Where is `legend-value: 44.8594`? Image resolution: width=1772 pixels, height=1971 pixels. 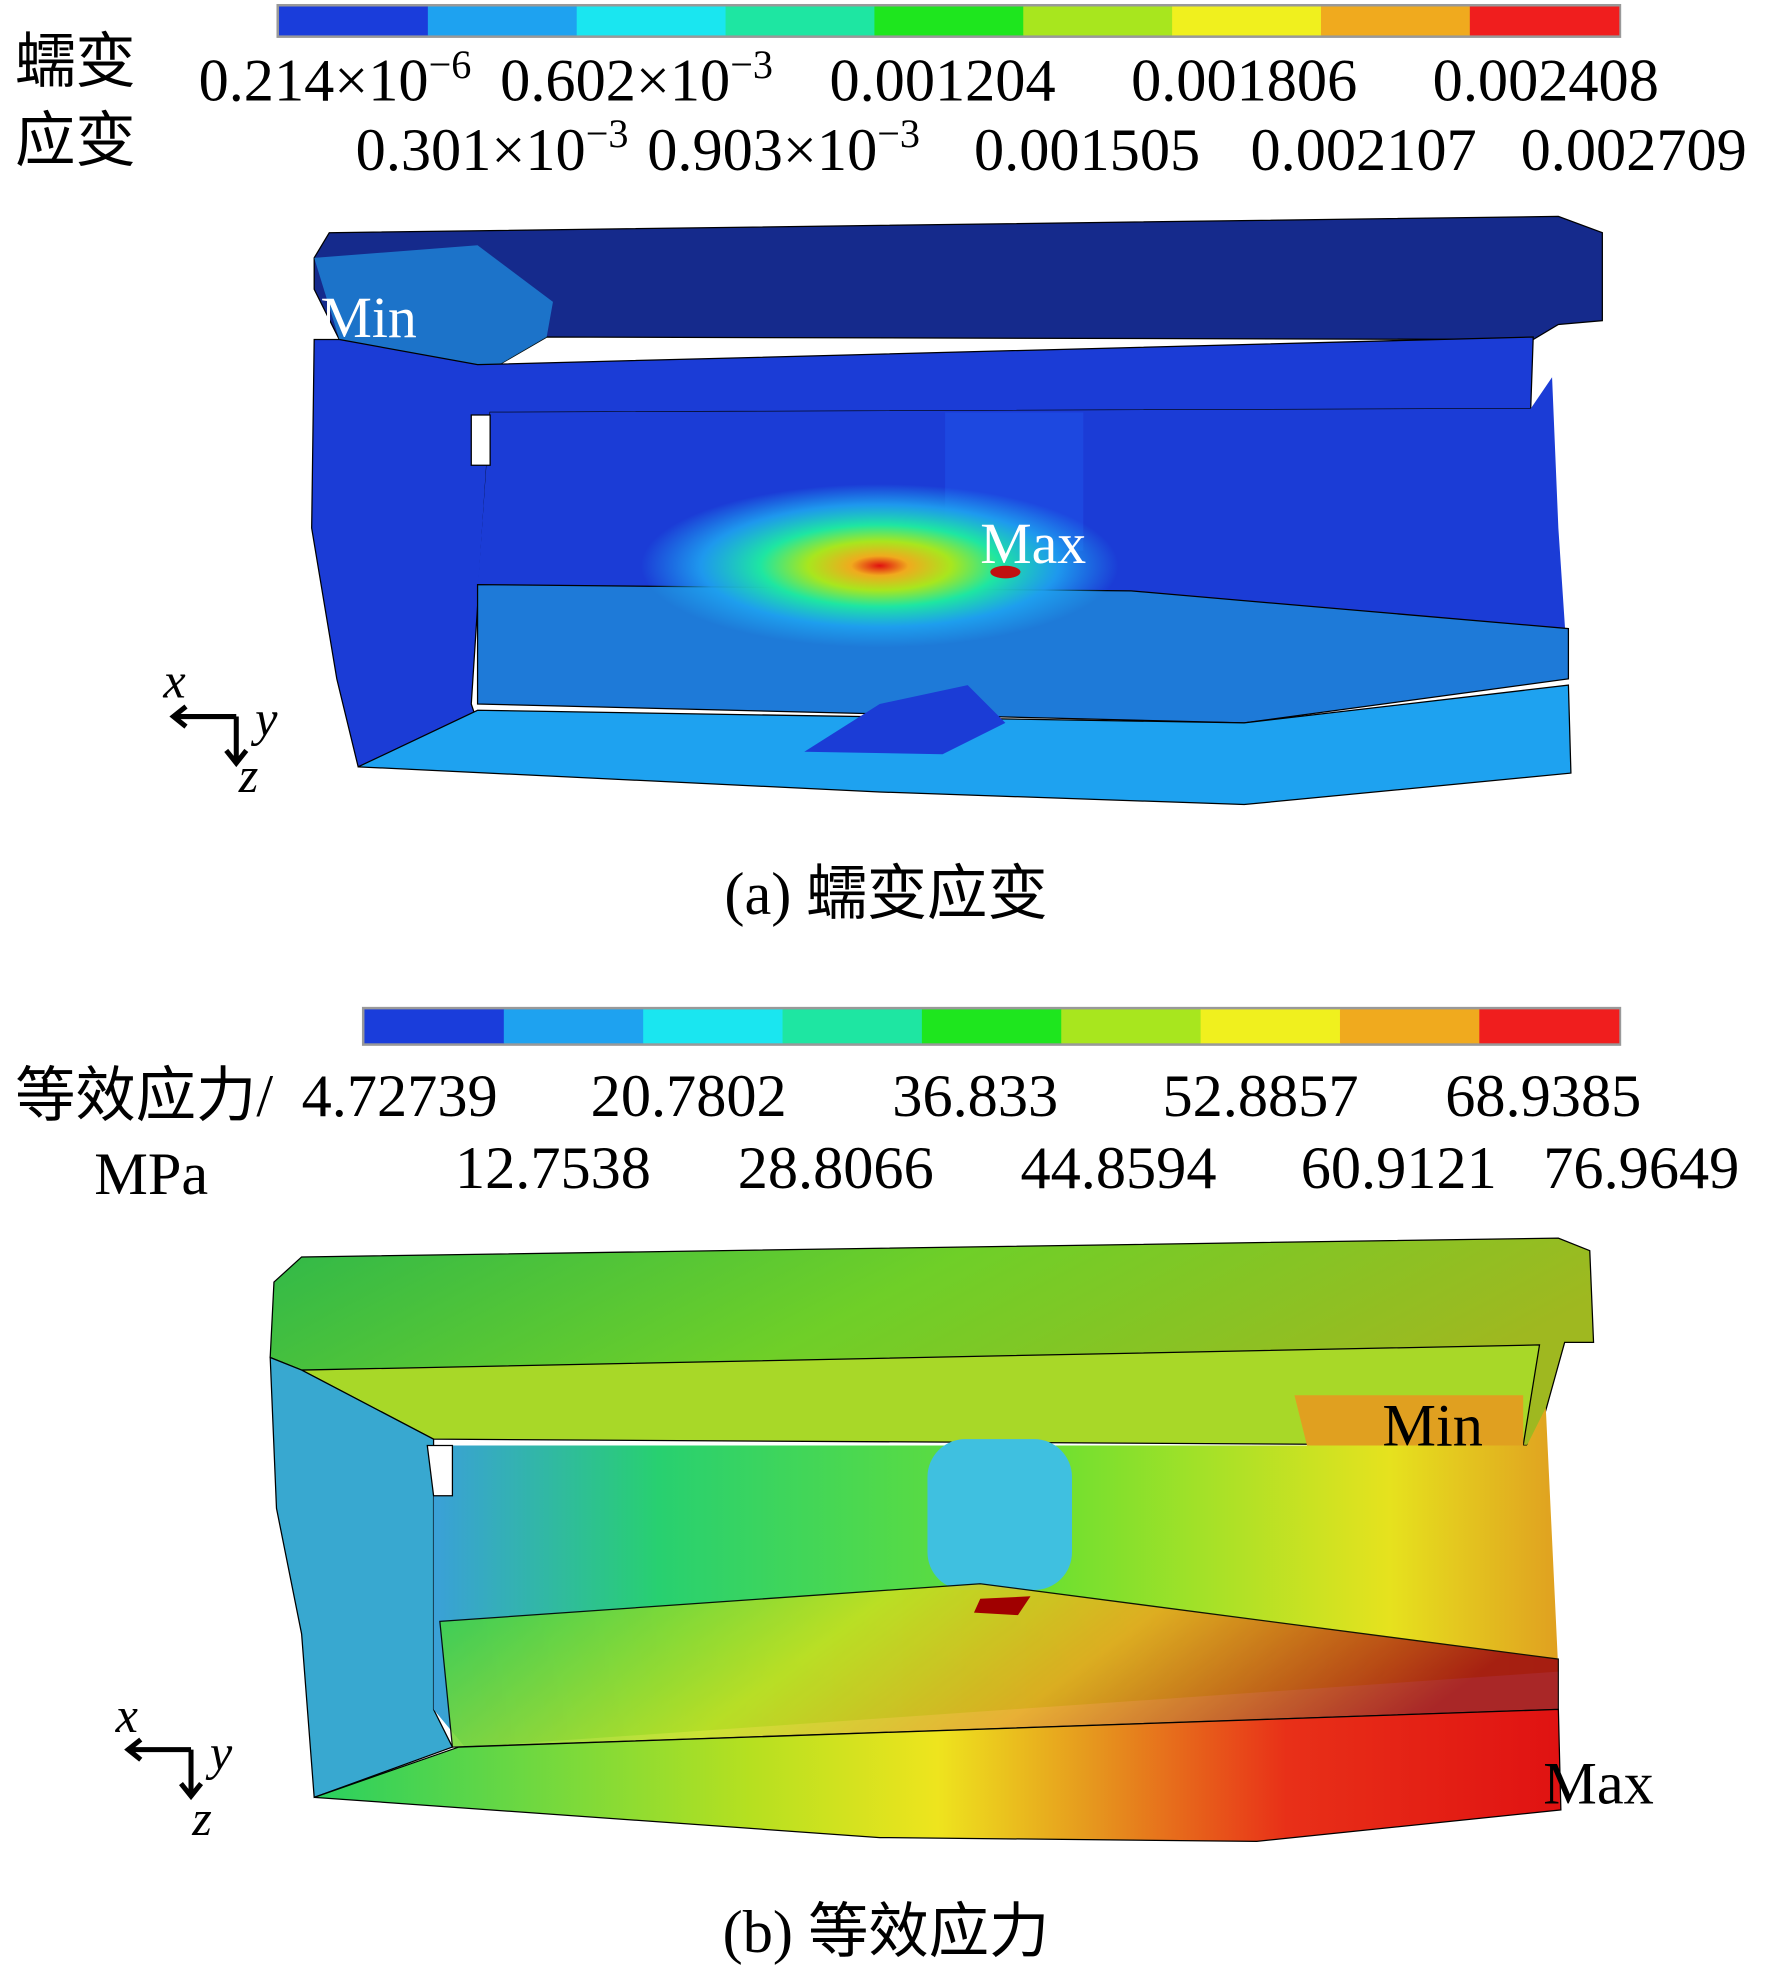 legend-value: 44.8594 is located at coordinates (1118, 1168).